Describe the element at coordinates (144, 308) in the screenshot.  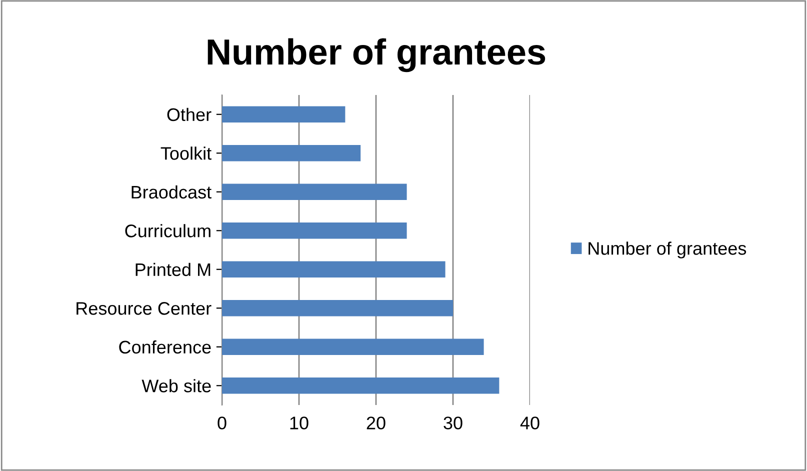
I see `y-tick-label: Resource Center` at that location.